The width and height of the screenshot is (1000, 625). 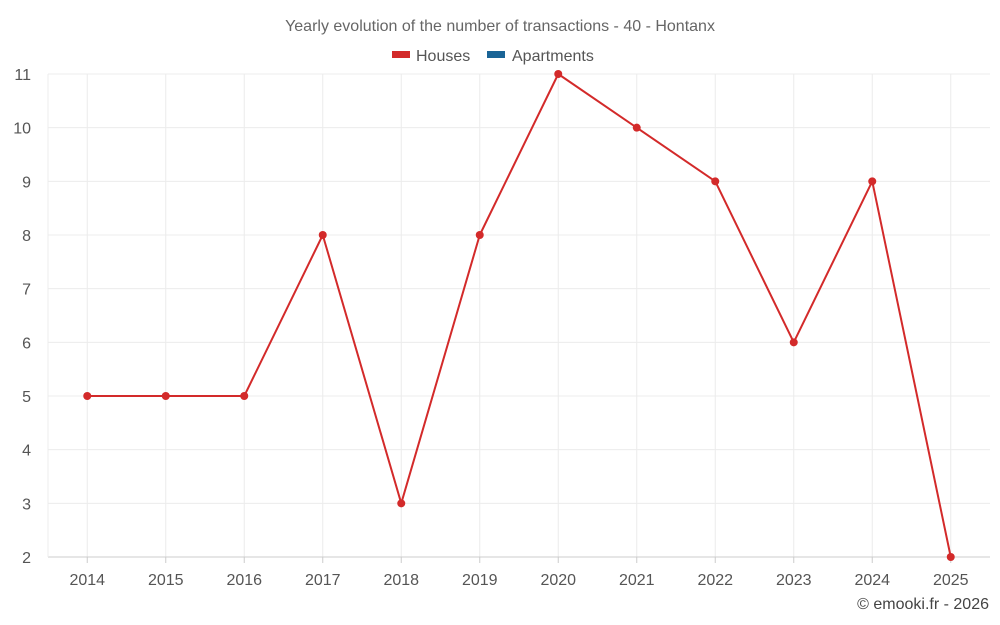 What do you see at coordinates (165, 396) in the screenshot?
I see `data-point-2015` at bounding box center [165, 396].